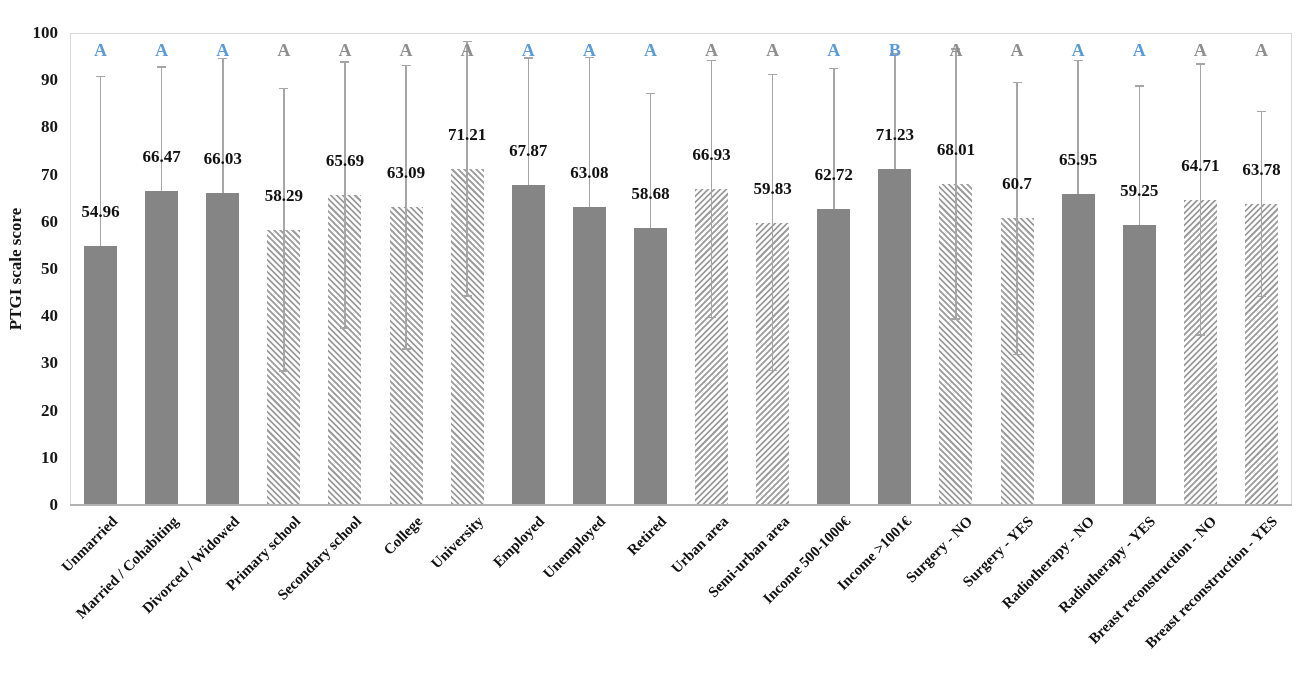  I want to click on bar-value-label: 59.25, so click(1139, 191).